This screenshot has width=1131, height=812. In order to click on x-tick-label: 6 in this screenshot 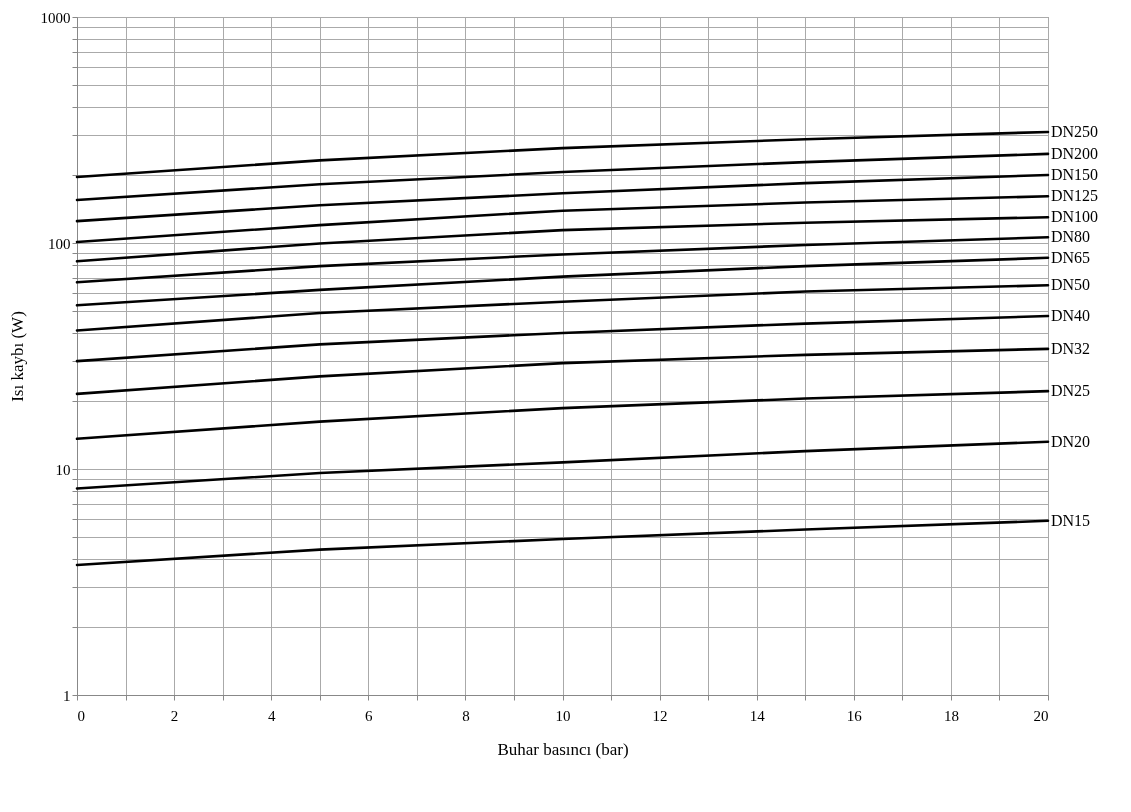, I will do `click(369, 715)`.